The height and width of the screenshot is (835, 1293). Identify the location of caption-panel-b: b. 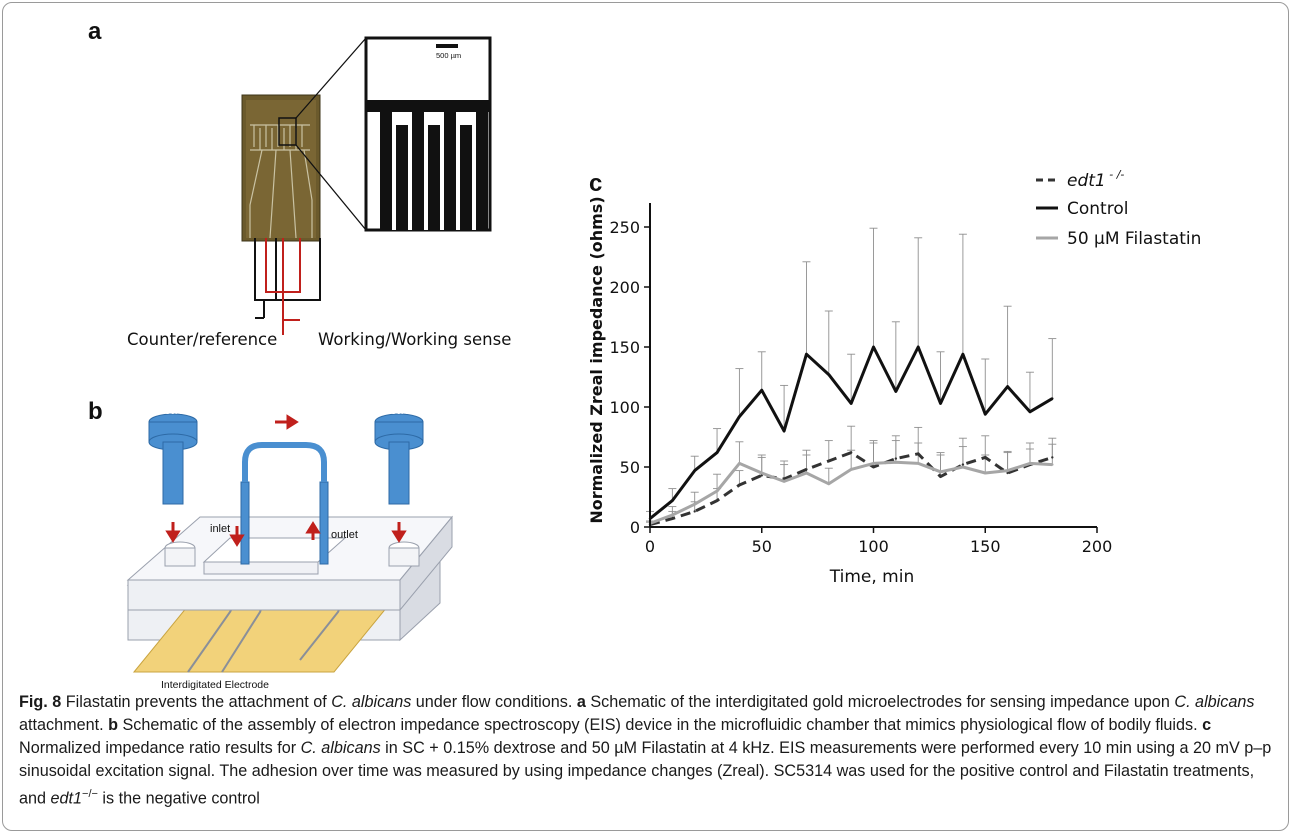
(113, 725).